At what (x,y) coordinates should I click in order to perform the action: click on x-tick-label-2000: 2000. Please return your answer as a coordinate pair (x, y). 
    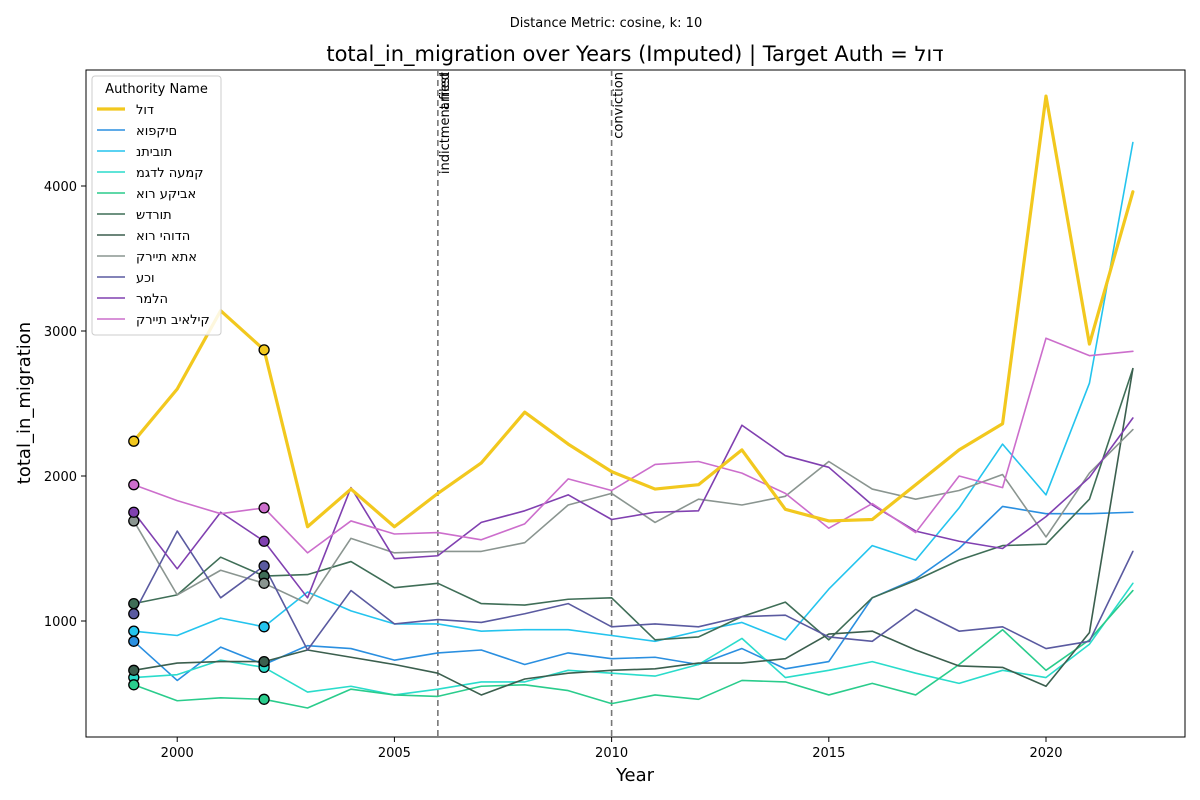
    Looking at the image, I should click on (177, 753).